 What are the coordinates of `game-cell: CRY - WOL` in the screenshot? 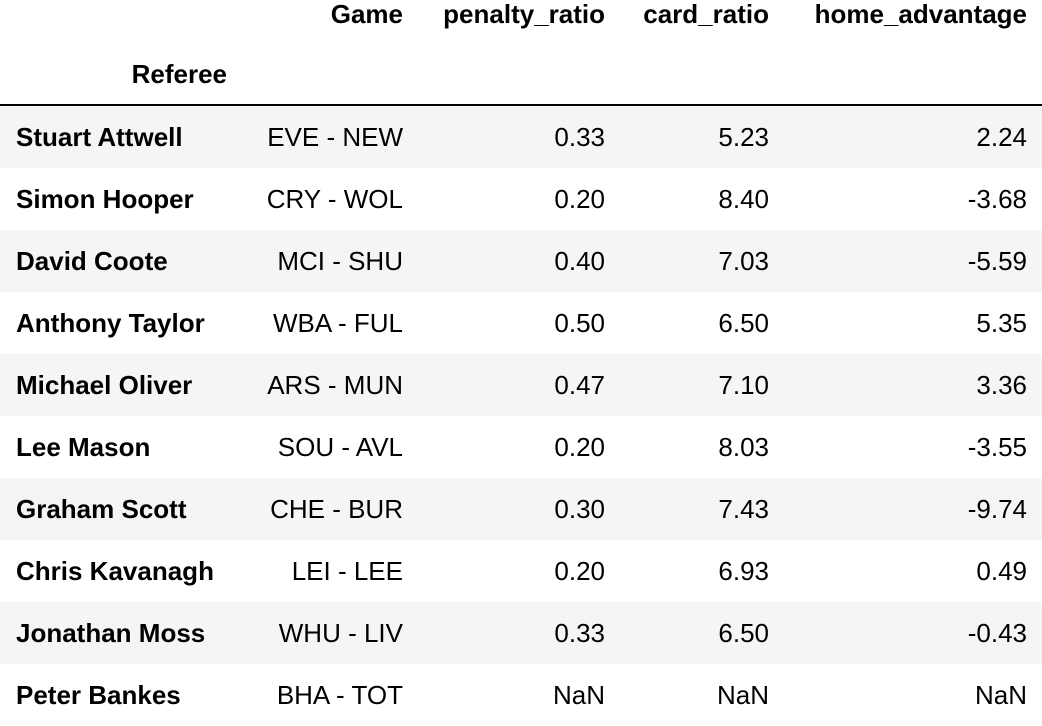 It's located at (334, 199).